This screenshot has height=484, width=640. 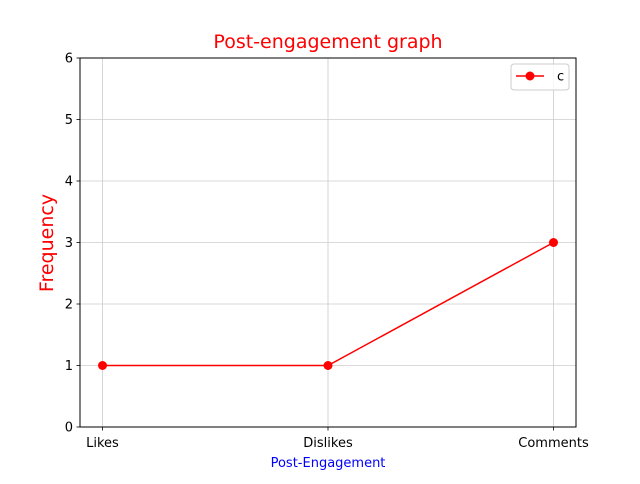 I want to click on y-tick-label: 2, so click(x=69, y=305).